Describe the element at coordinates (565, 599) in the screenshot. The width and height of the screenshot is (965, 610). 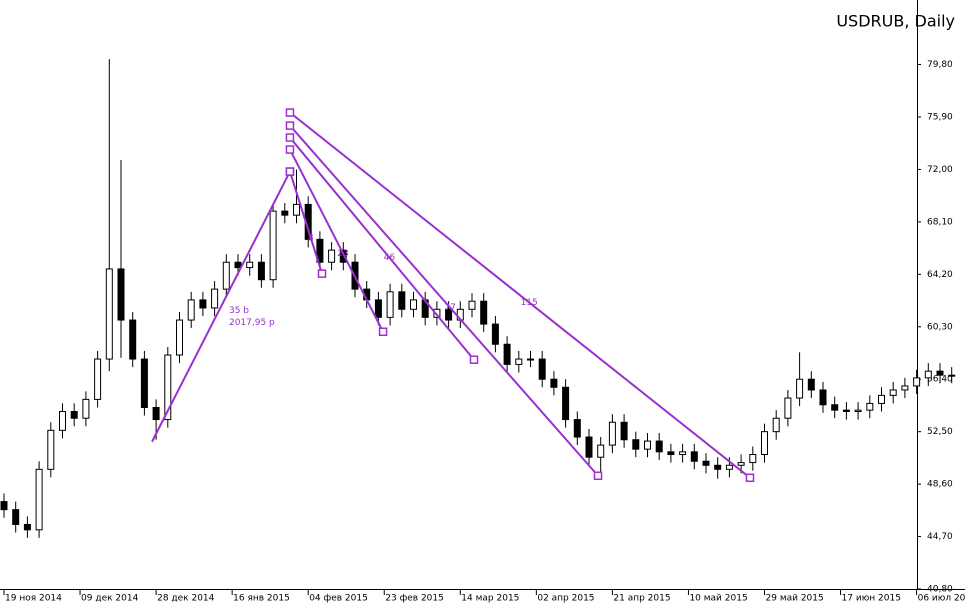
I see `x-tick-label: 02 апр 2015` at that location.